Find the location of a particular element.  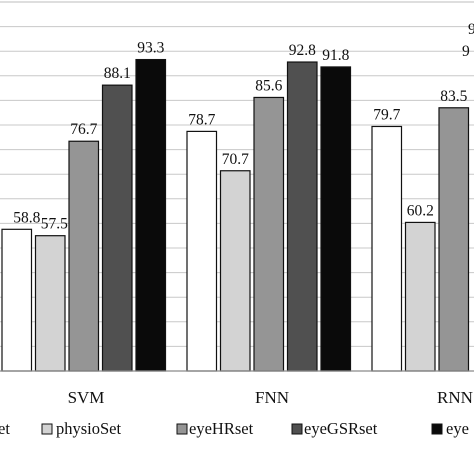

legend-label: eyeGSRset is located at coordinates (341, 428).